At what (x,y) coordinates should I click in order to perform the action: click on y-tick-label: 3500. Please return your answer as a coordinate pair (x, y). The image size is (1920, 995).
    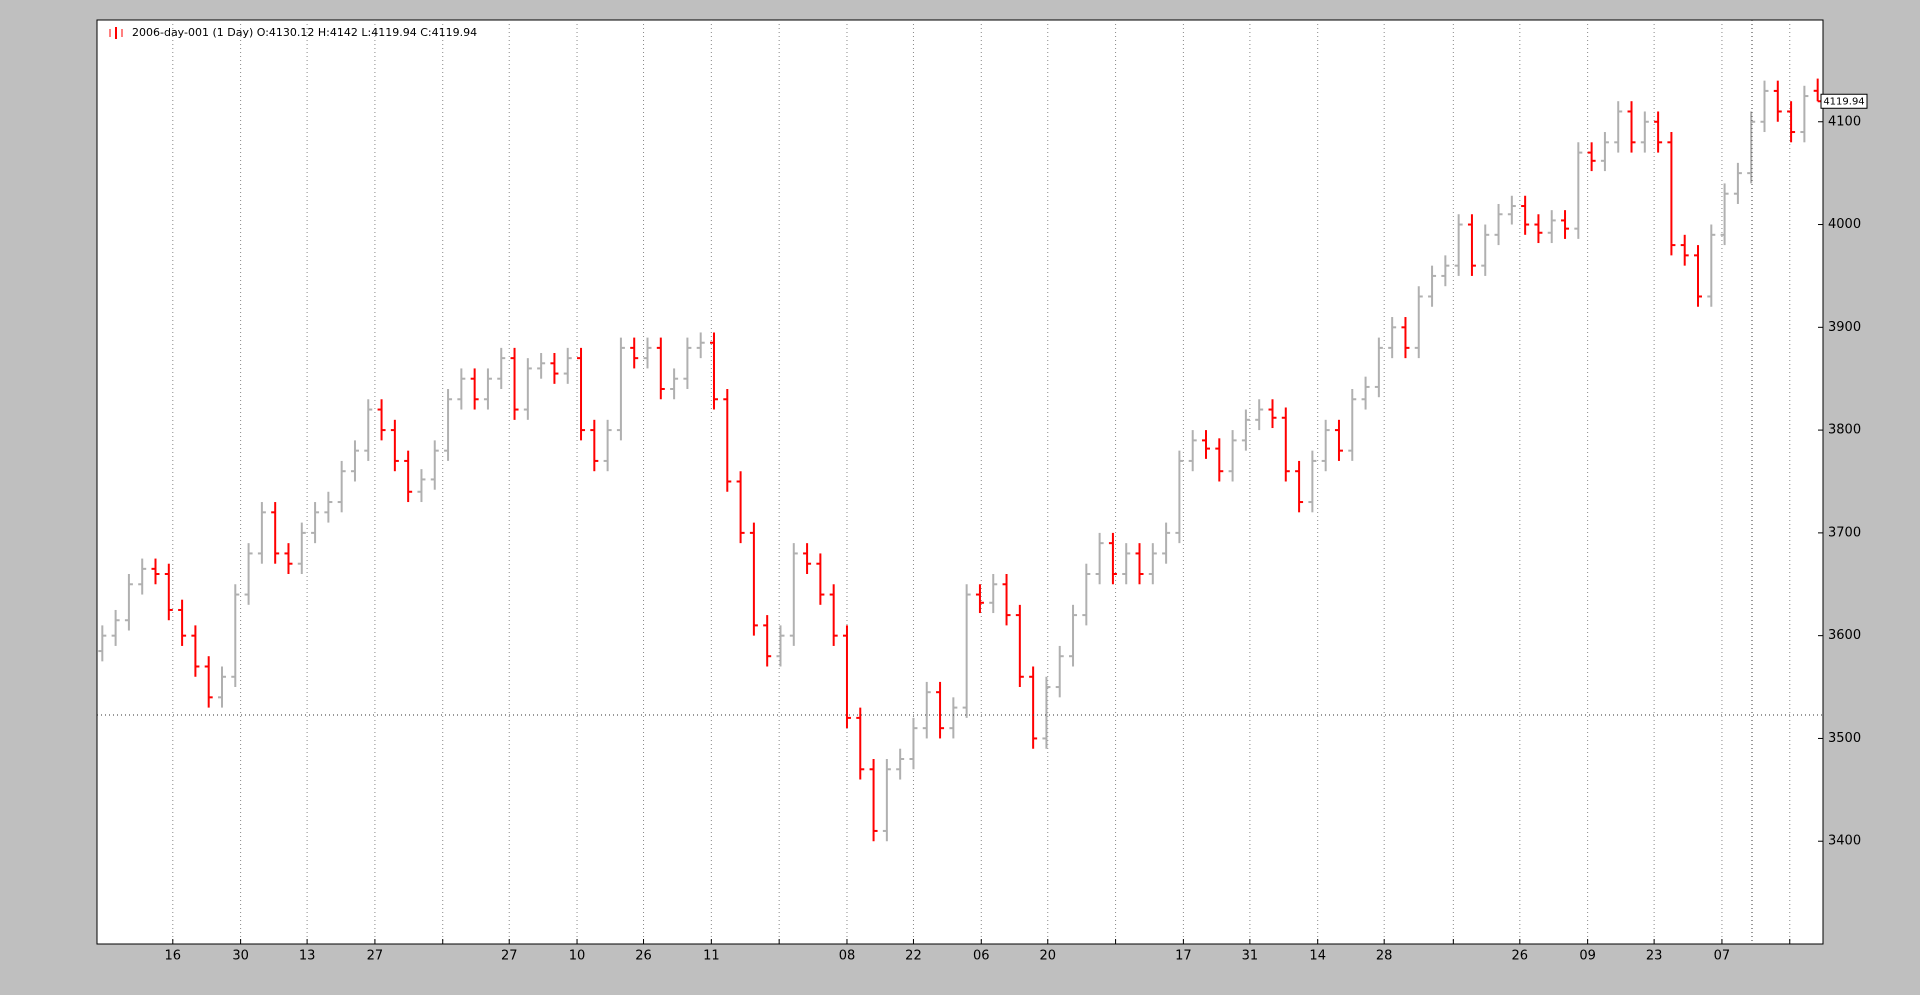
    Looking at the image, I should click on (1844, 738).